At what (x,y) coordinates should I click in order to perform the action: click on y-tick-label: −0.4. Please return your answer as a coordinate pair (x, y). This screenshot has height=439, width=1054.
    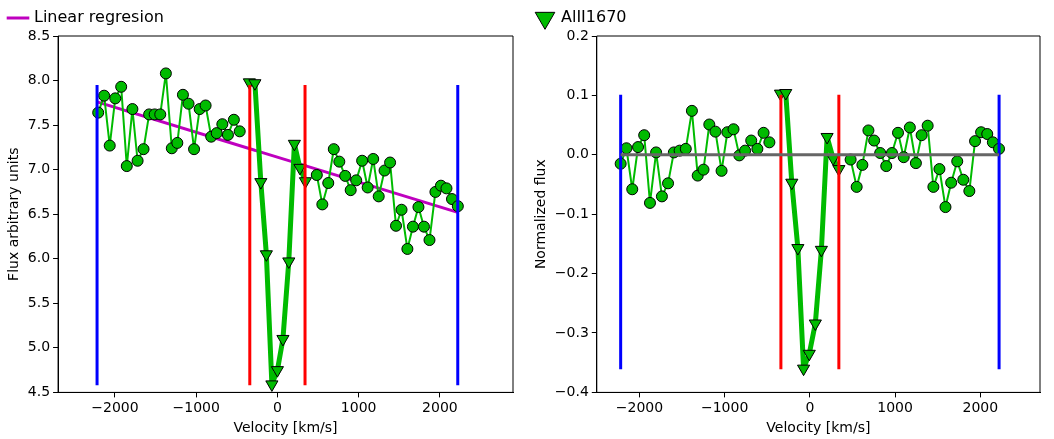
    Looking at the image, I should click on (571, 391).